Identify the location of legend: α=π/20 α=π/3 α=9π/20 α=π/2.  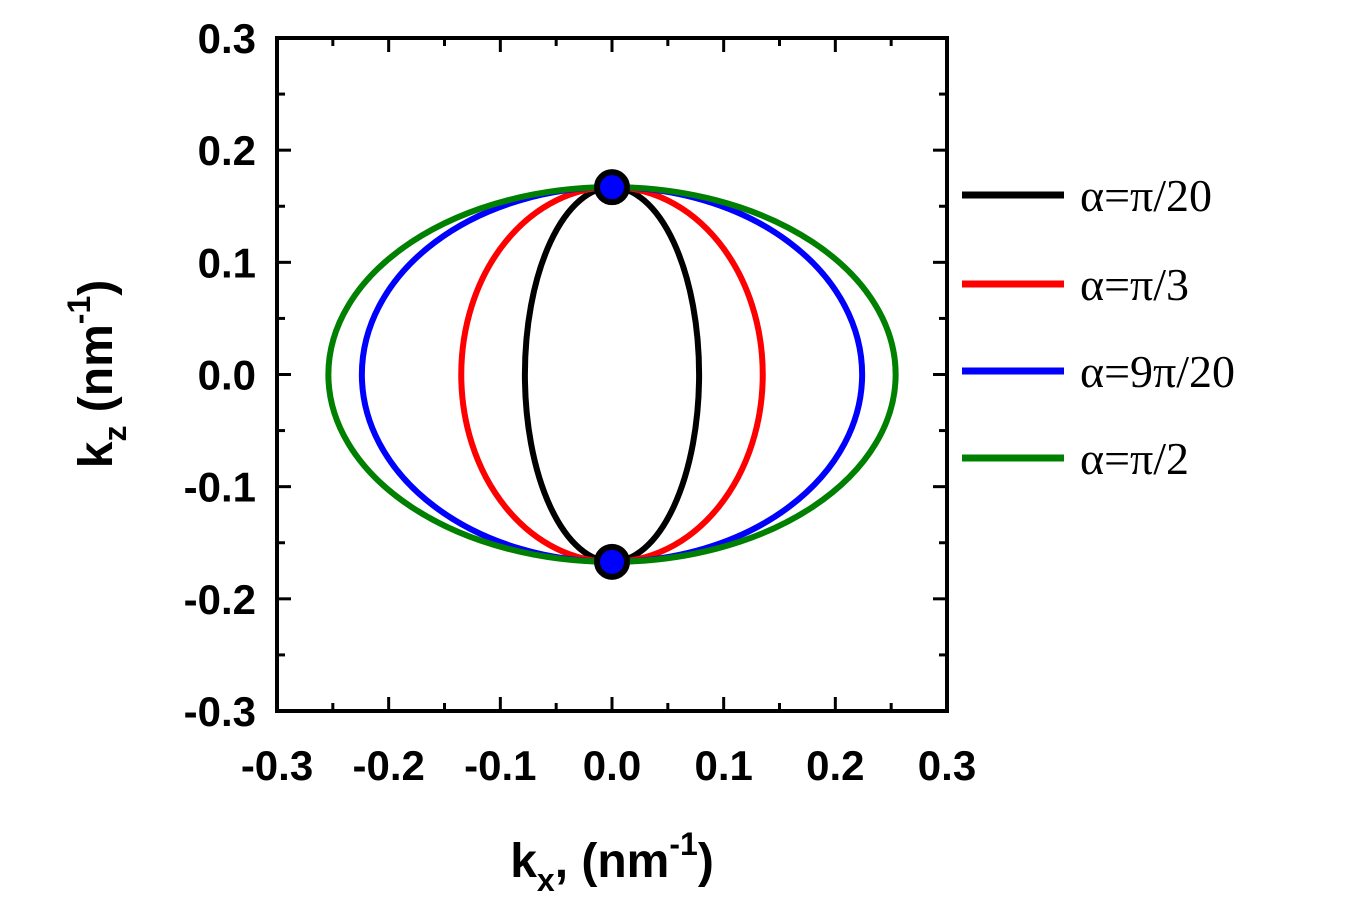
(1098, 327).